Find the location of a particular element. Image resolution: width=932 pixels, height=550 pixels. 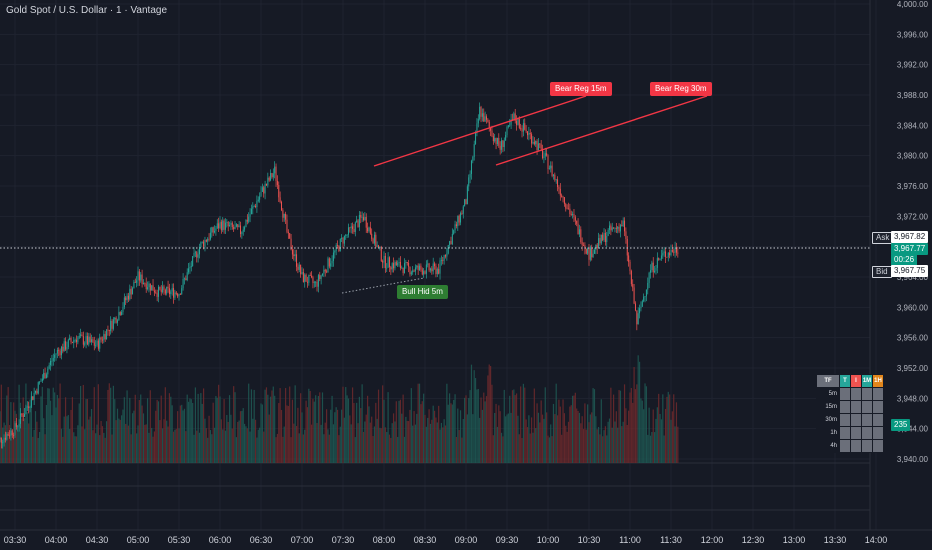

price-tick-label: 3,964.00 is located at coordinates (913, 277).